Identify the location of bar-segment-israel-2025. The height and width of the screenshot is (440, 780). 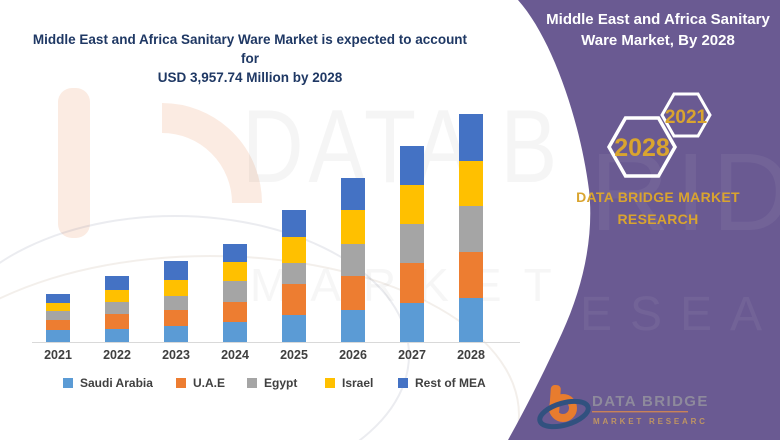
(294, 250).